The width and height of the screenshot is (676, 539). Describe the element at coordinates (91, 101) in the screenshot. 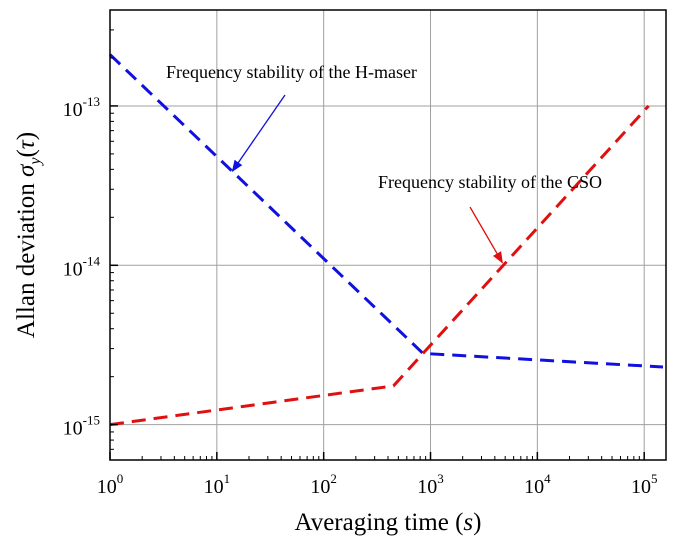

I see `y-tick-exponent: -13` at that location.